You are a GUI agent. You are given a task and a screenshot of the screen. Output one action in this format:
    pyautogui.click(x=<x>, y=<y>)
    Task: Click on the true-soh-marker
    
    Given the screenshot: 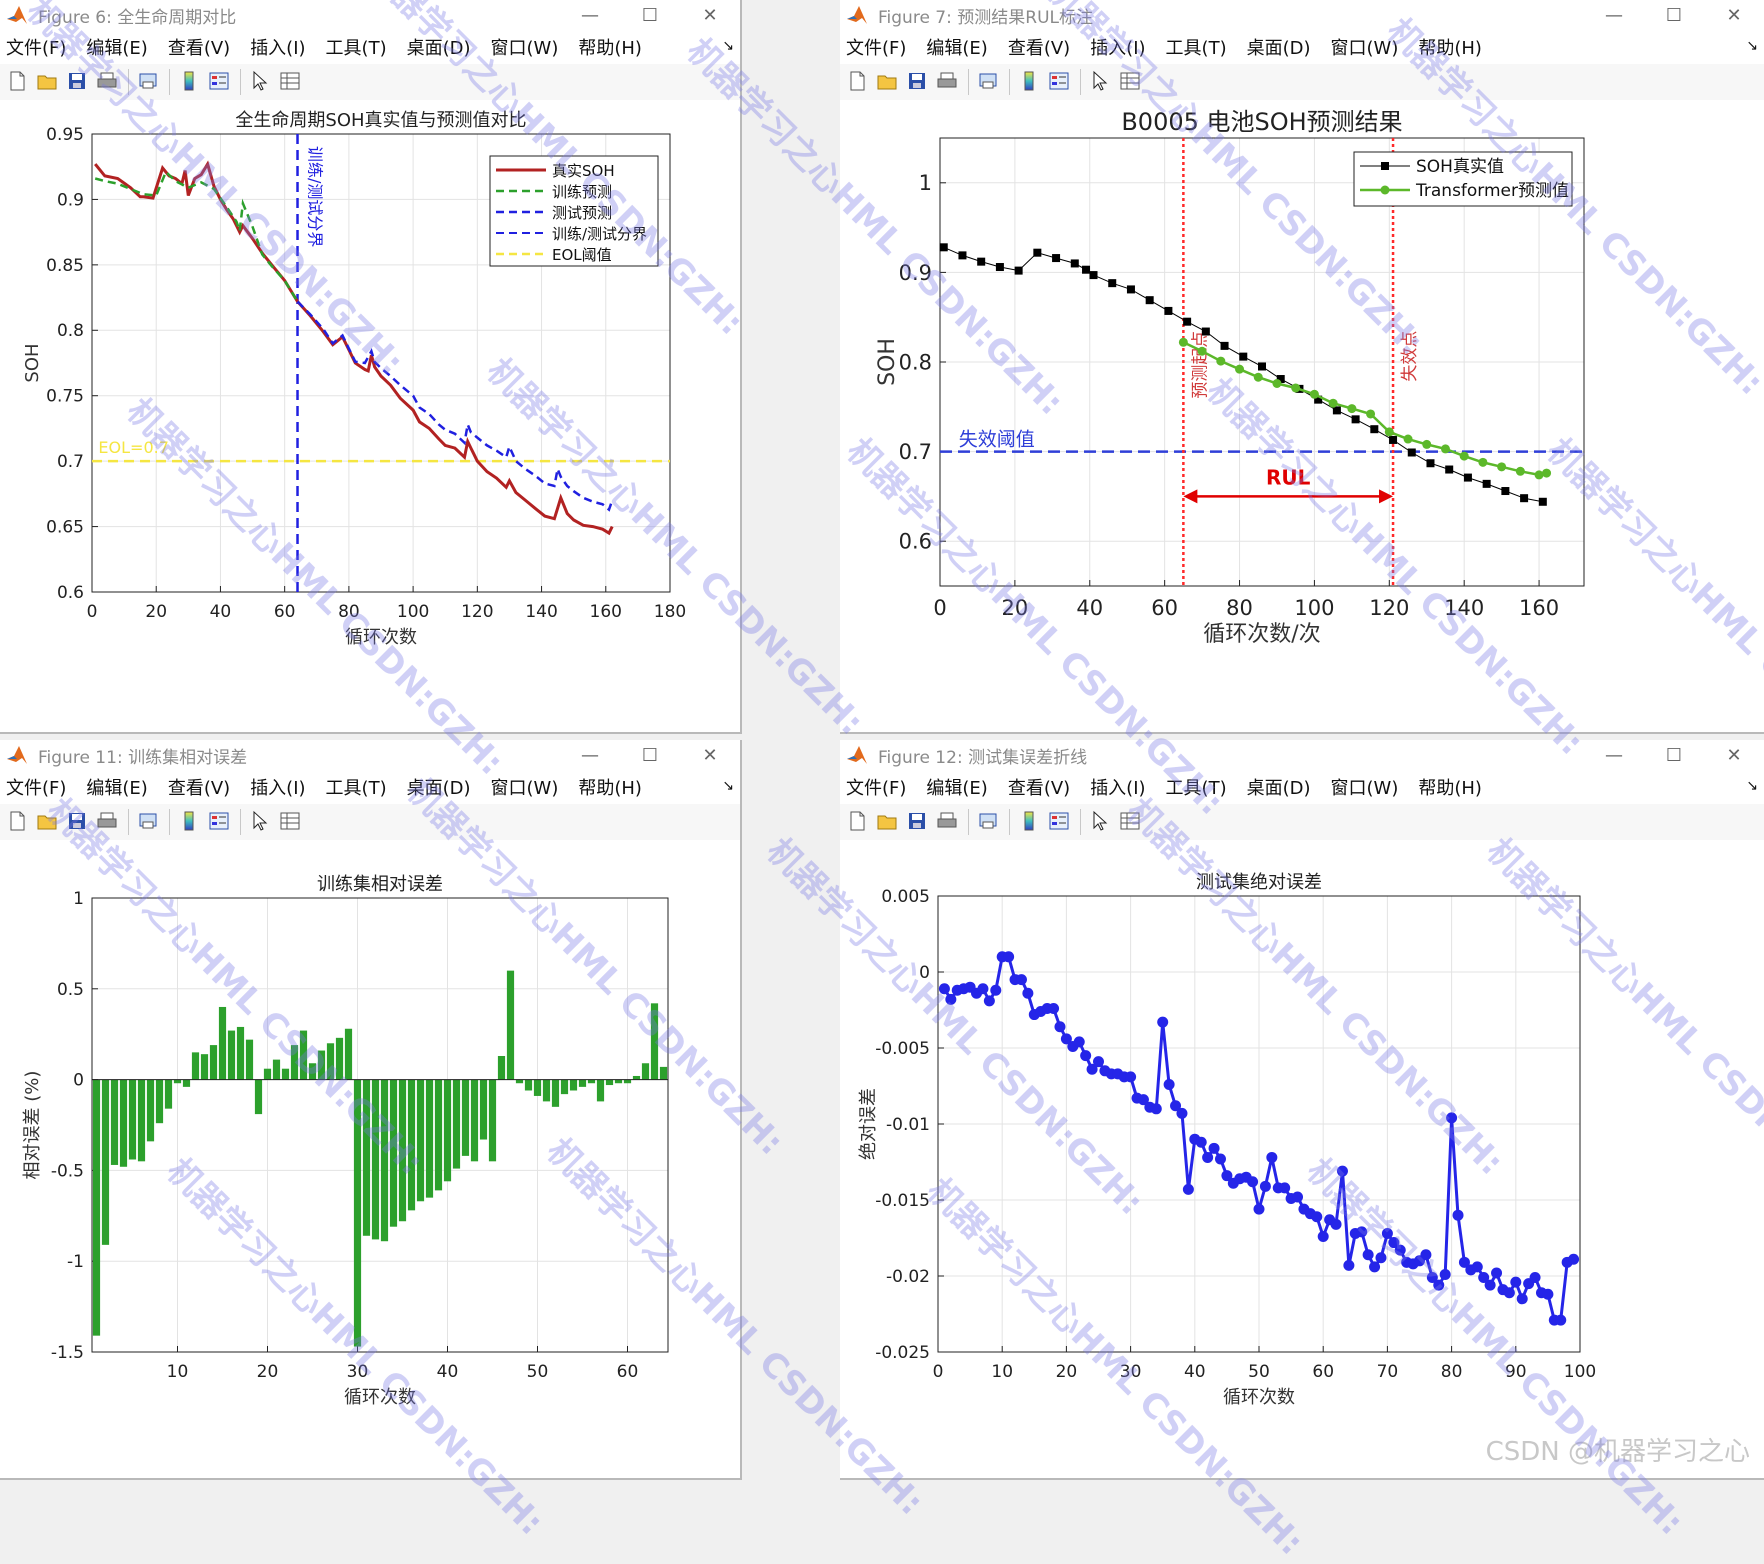 What is the action you would take?
    pyautogui.click(x=1542, y=501)
    